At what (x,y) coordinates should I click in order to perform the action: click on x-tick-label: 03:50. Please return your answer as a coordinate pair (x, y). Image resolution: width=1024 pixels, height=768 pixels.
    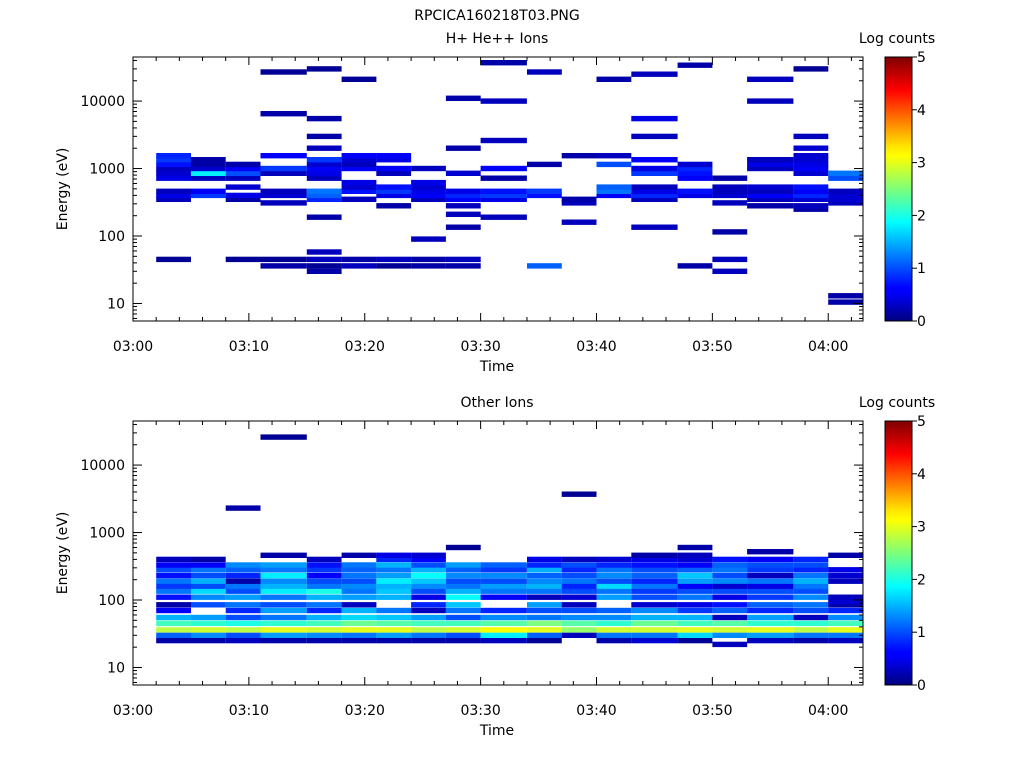
    Looking at the image, I should click on (712, 711).